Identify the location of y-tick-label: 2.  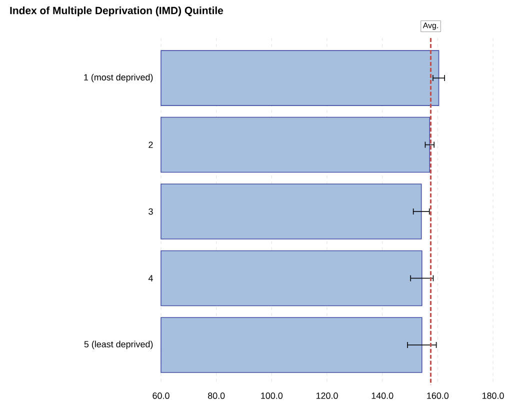
(150, 145).